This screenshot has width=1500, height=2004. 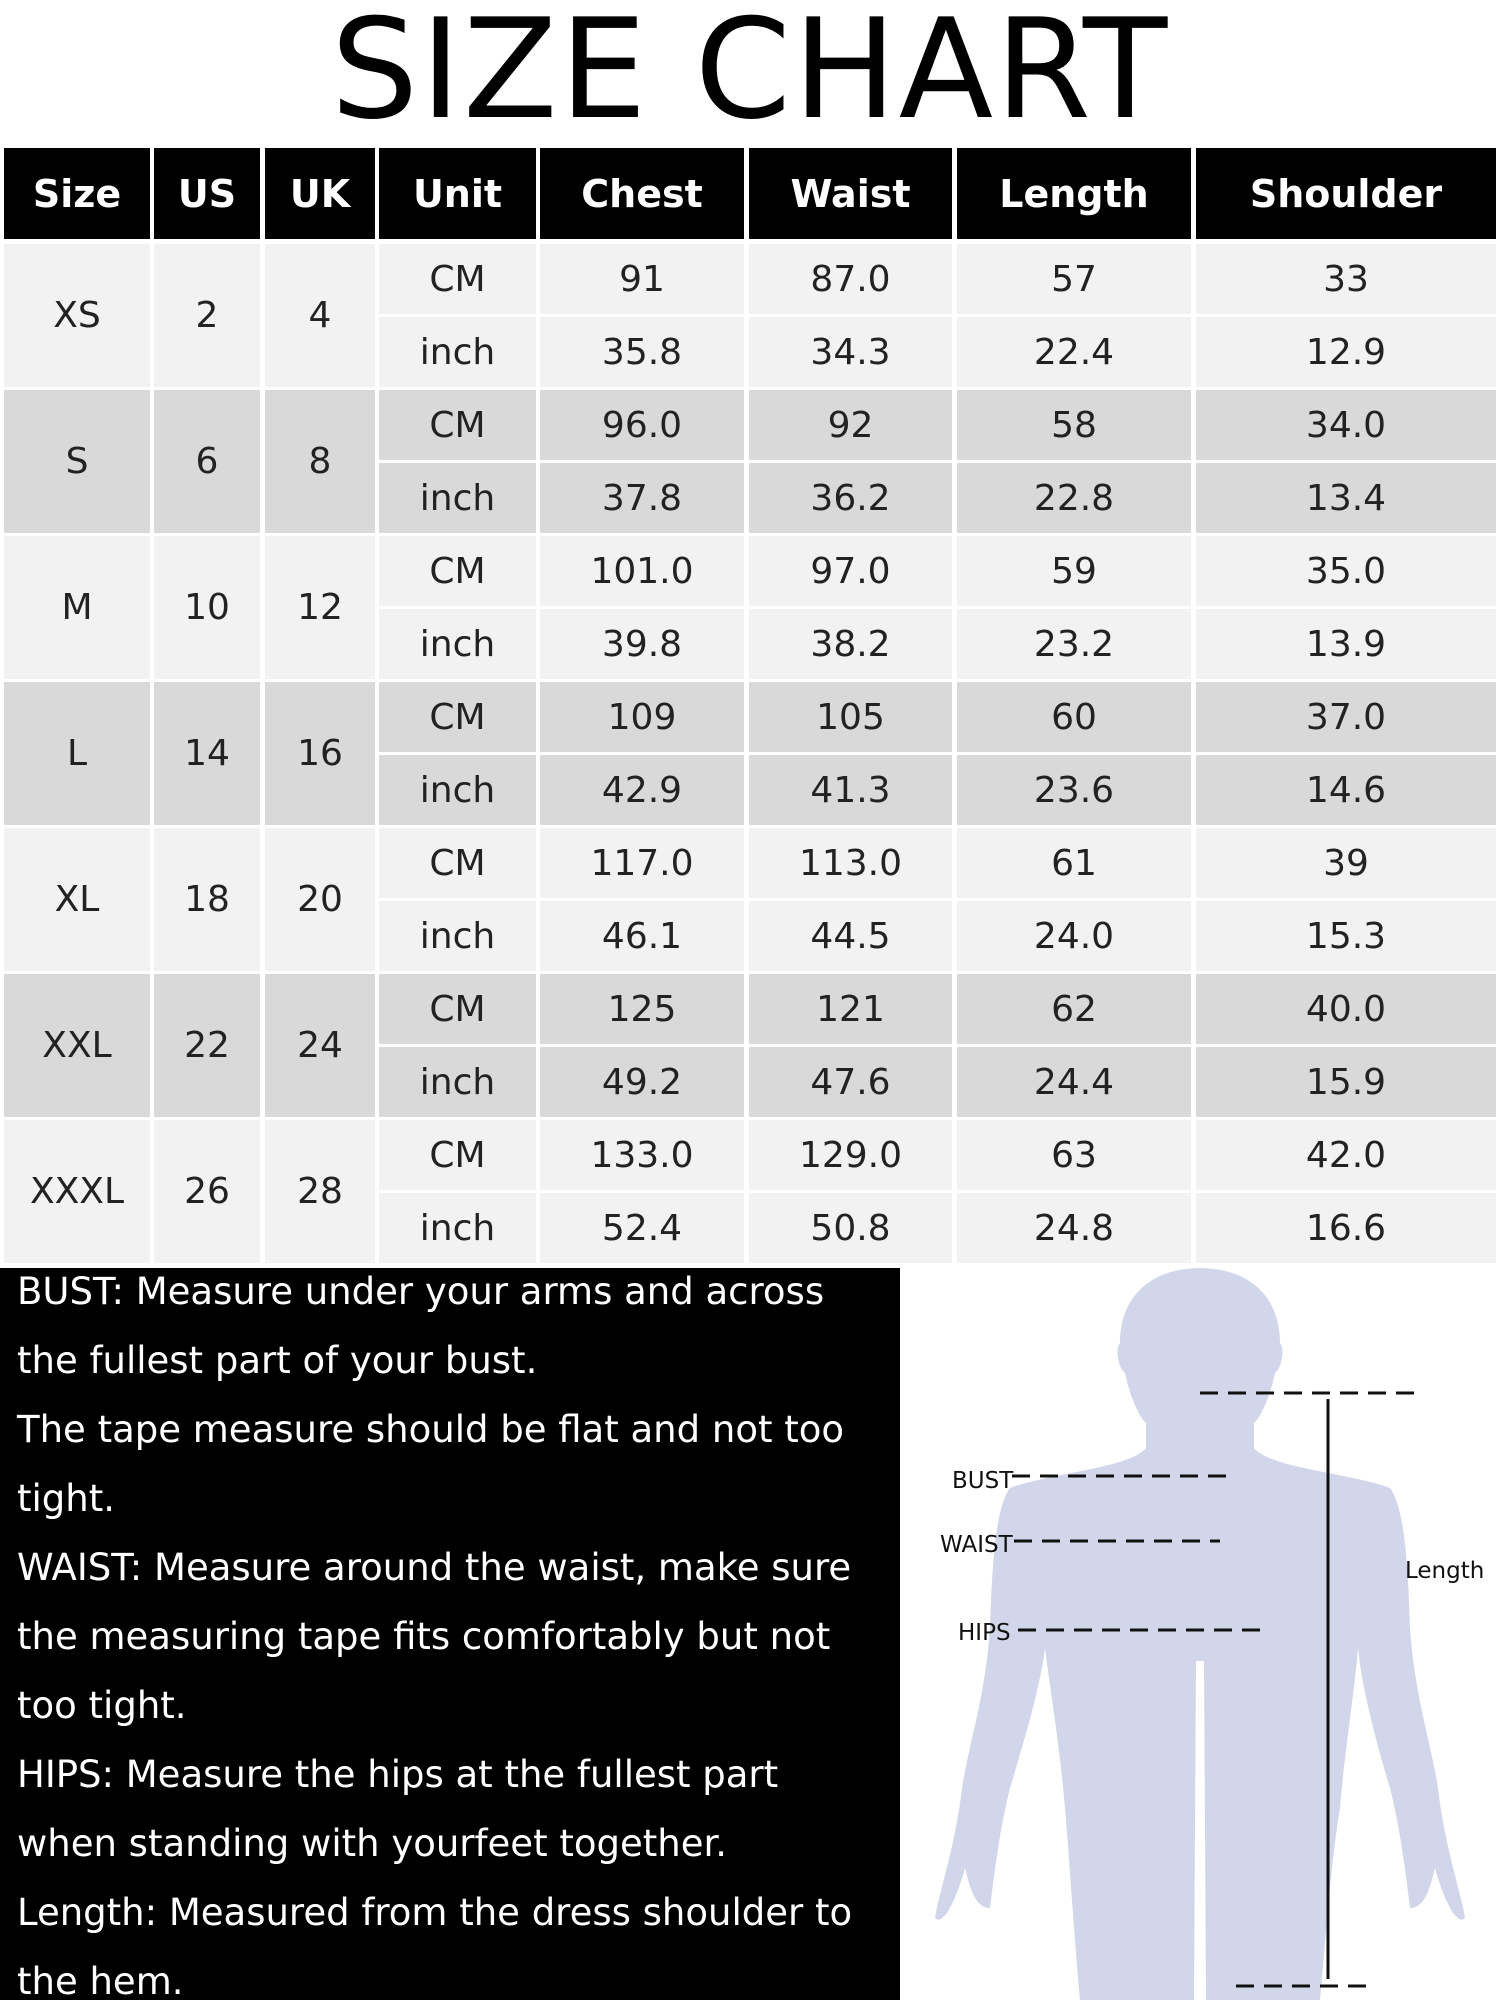 What do you see at coordinates (983, 1481) in the screenshot?
I see `bust-label: BUST` at bounding box center [983, 1481].